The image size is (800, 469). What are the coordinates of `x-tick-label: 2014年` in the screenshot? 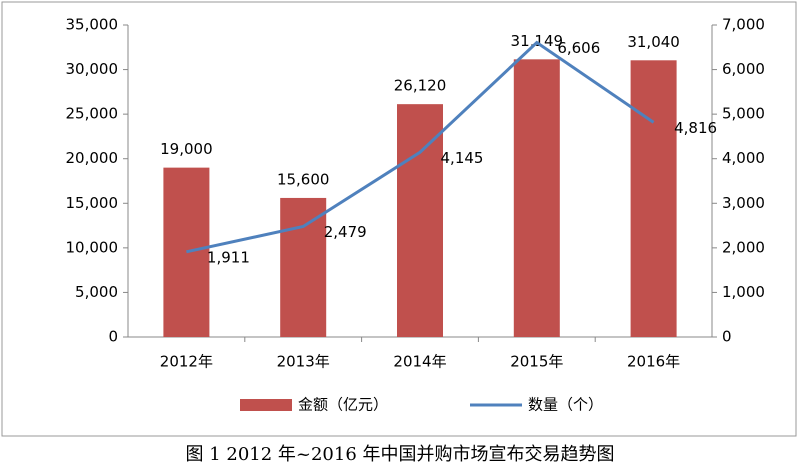 It's located at (419, 362).